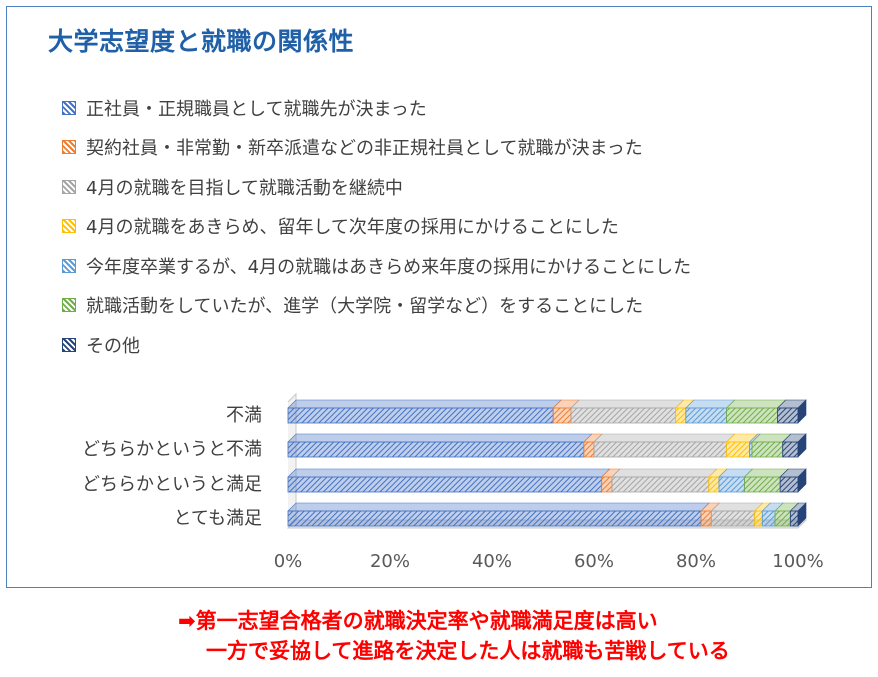 The height and width of the screenshot is (677, 878). I want to click on category-label: どちらかというと不満, so click(172, 449).